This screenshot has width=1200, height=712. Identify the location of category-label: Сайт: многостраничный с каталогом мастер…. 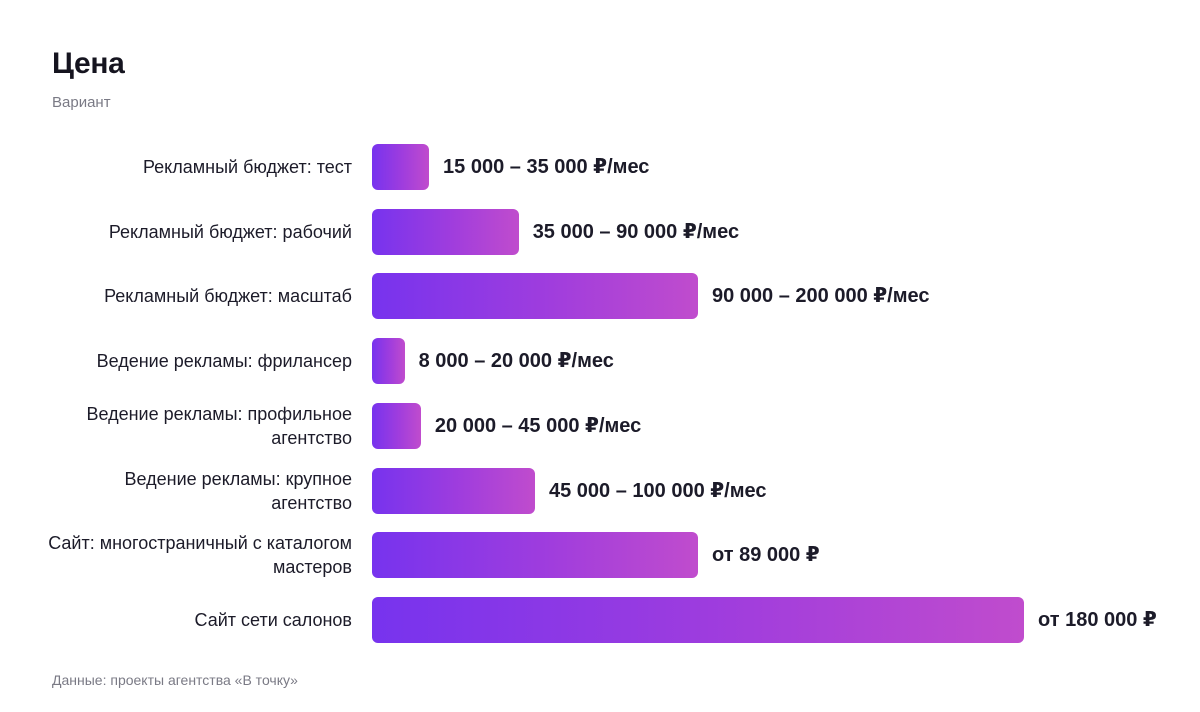
(200, 555).